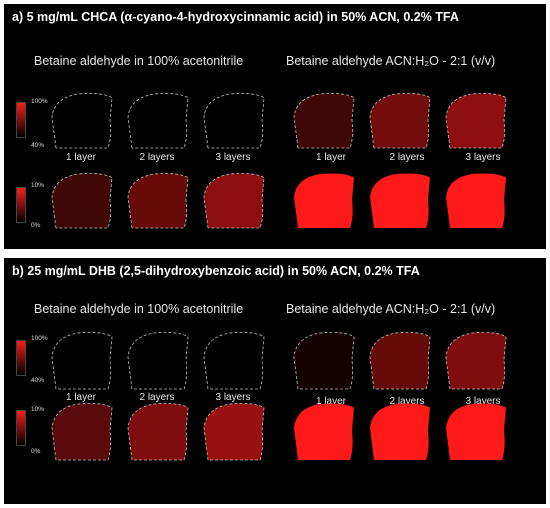 This screenshot has width=550, height=508. I want to click on panel-a-caption-l3: 3 layers, so click(233, 157).